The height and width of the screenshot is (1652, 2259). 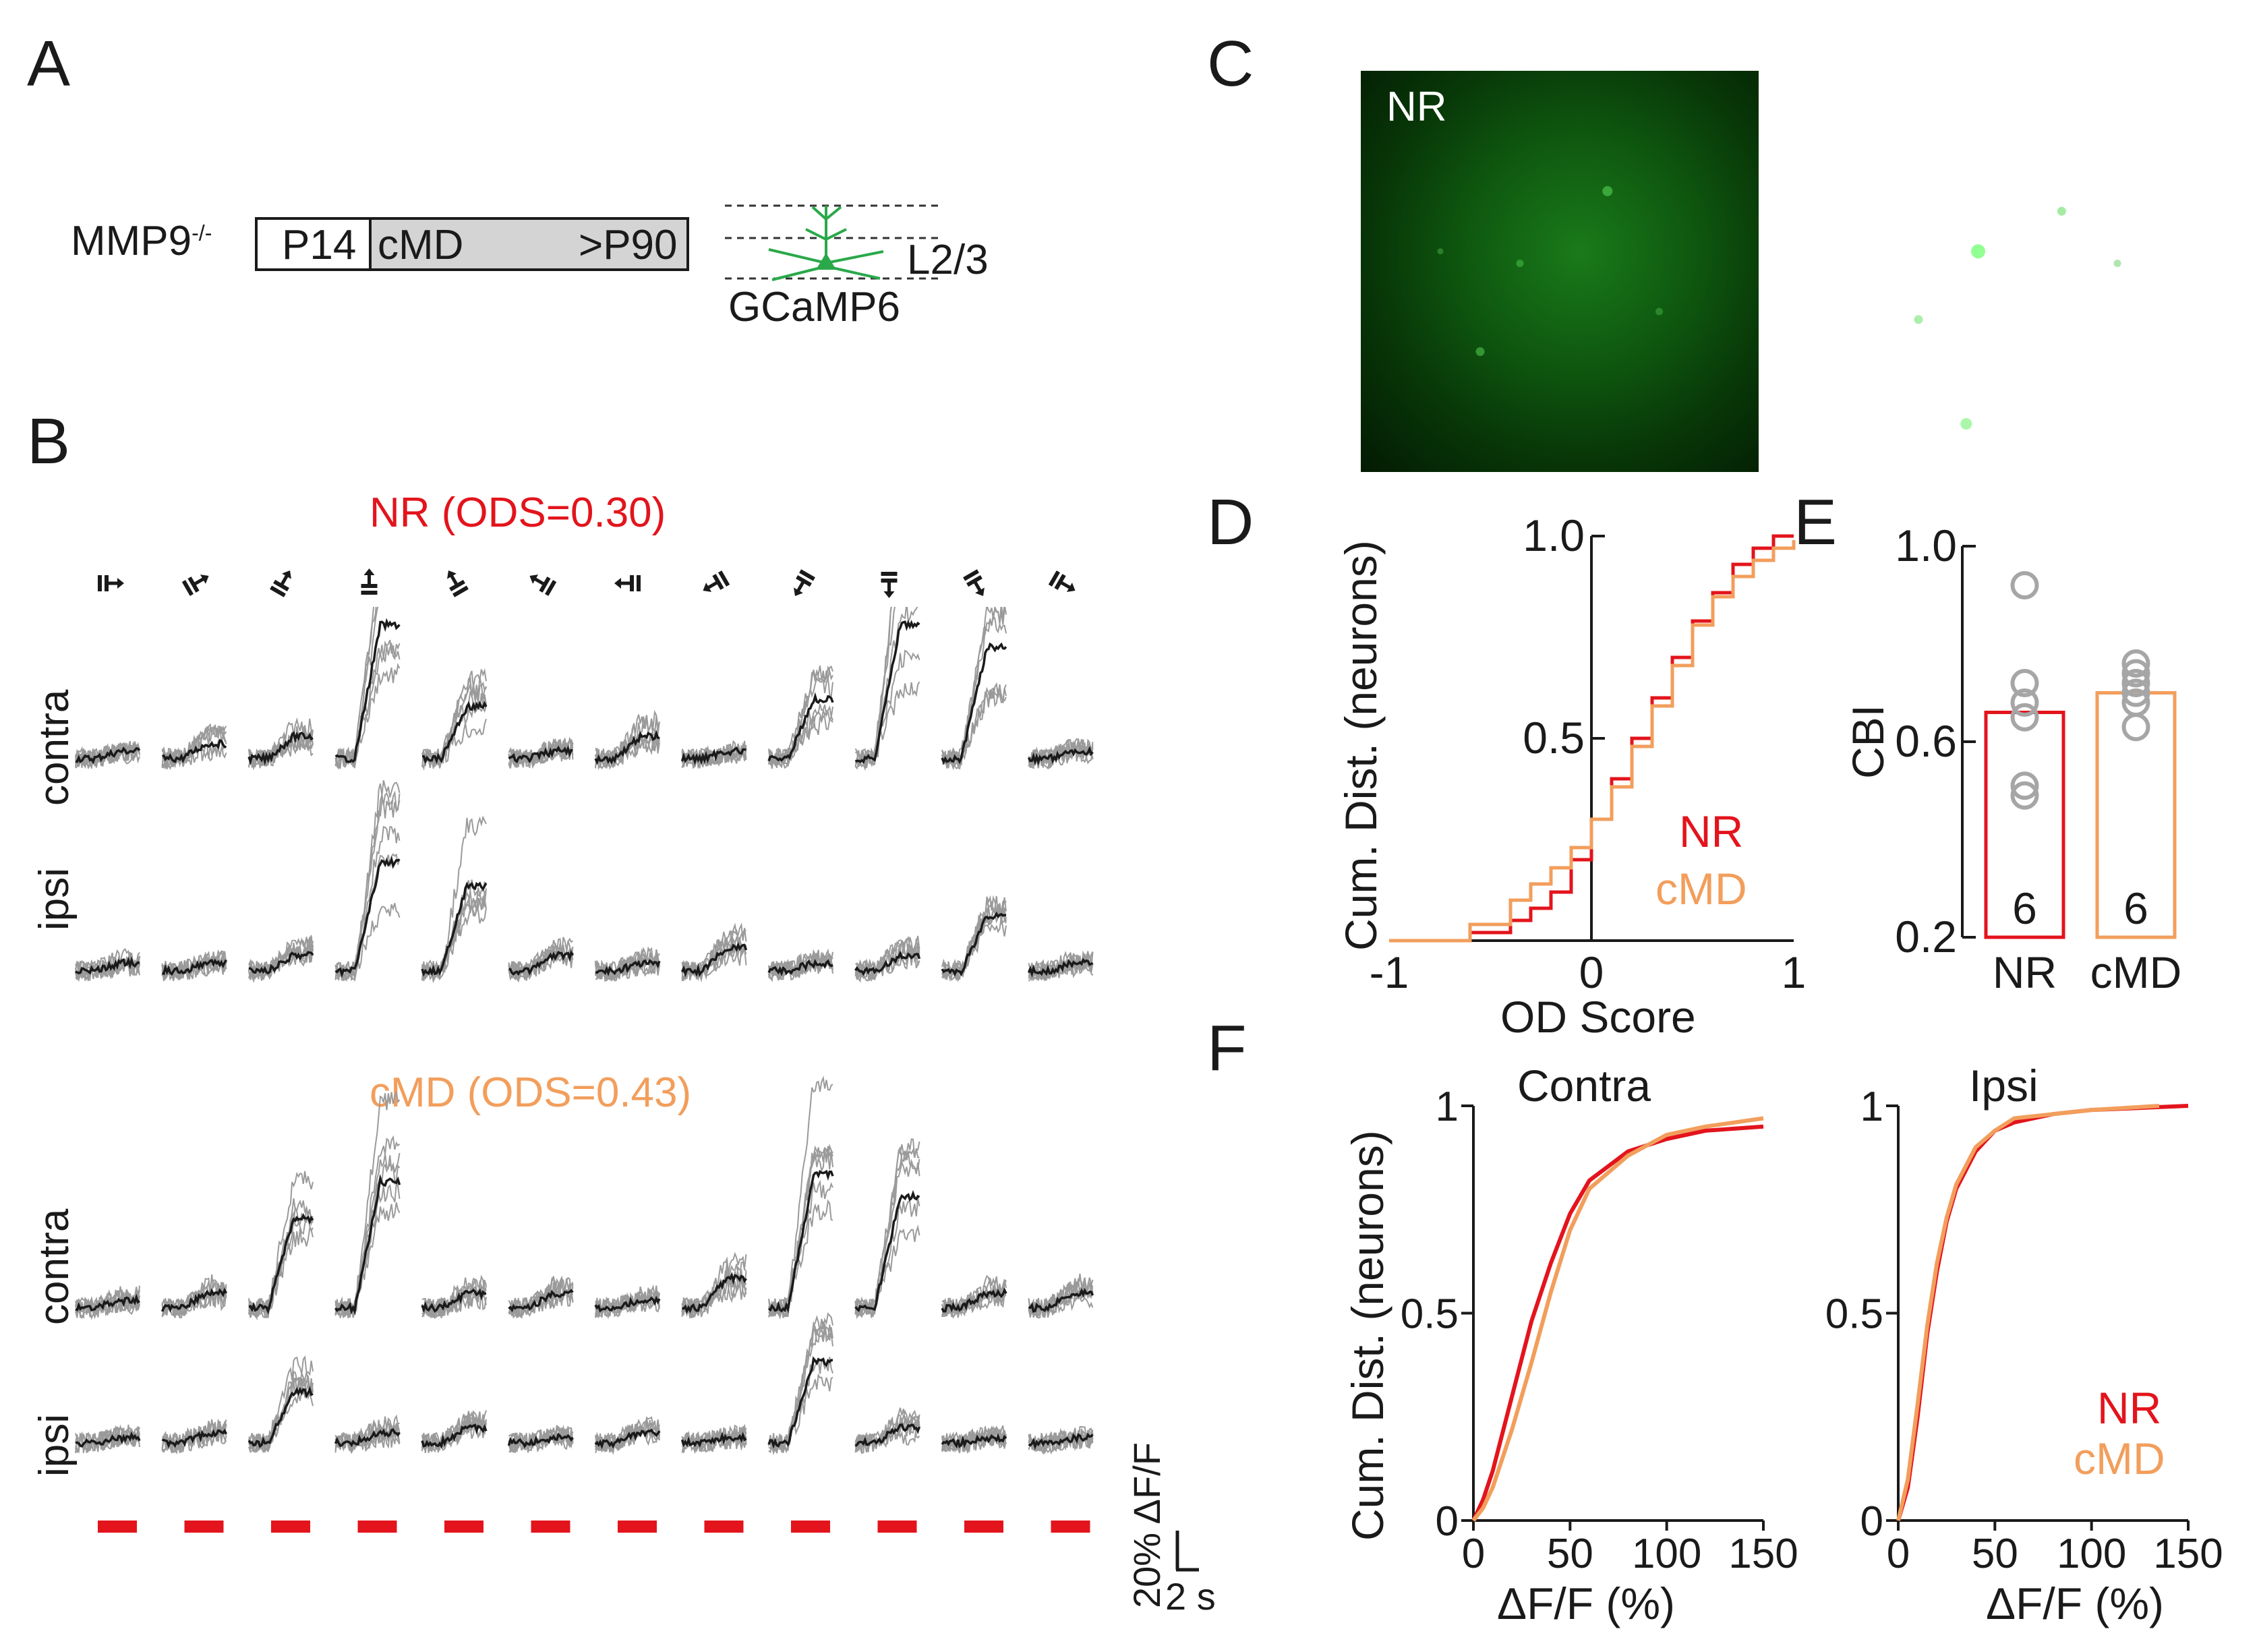 What do you see at coordinates (814, 307) in the screenshot?
I see `indicator-label: GCaMP6` at bounding box center [814, 307].